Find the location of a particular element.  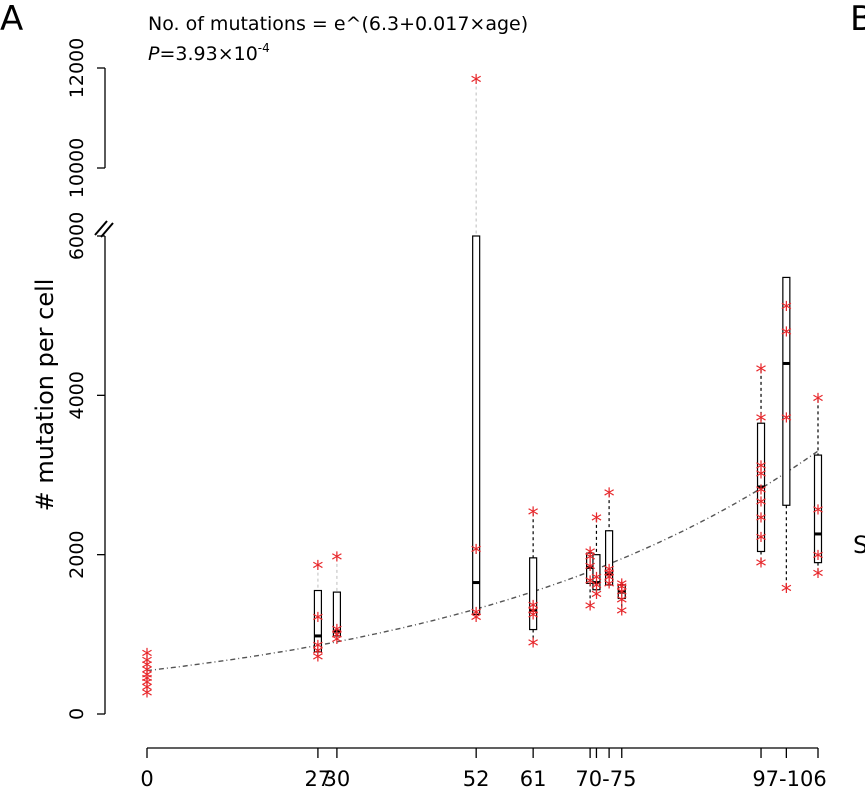

data-point-97-2: * is located at coordinates (761, 522).